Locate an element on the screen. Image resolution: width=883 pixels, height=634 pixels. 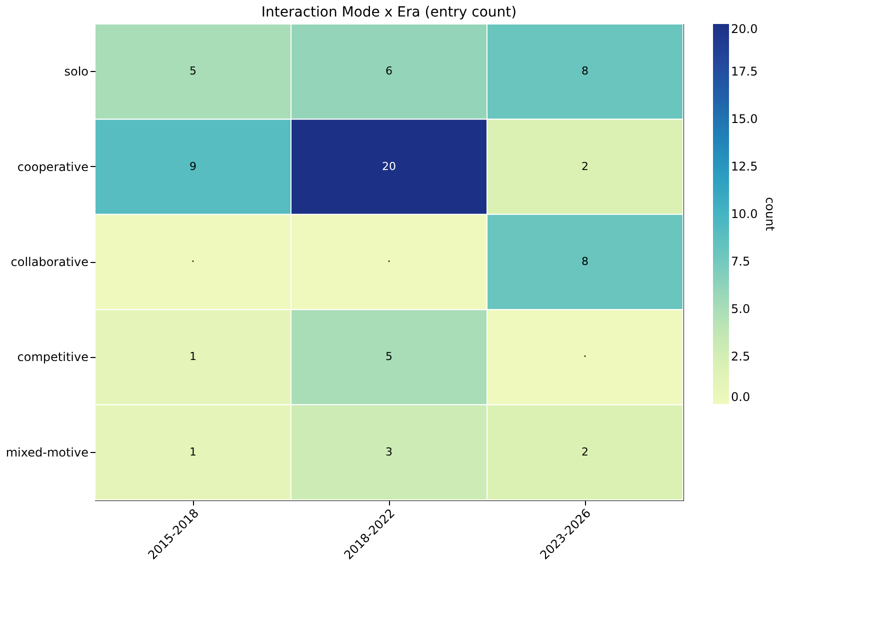
data-label: 9 is located at coordinates (193, 166).